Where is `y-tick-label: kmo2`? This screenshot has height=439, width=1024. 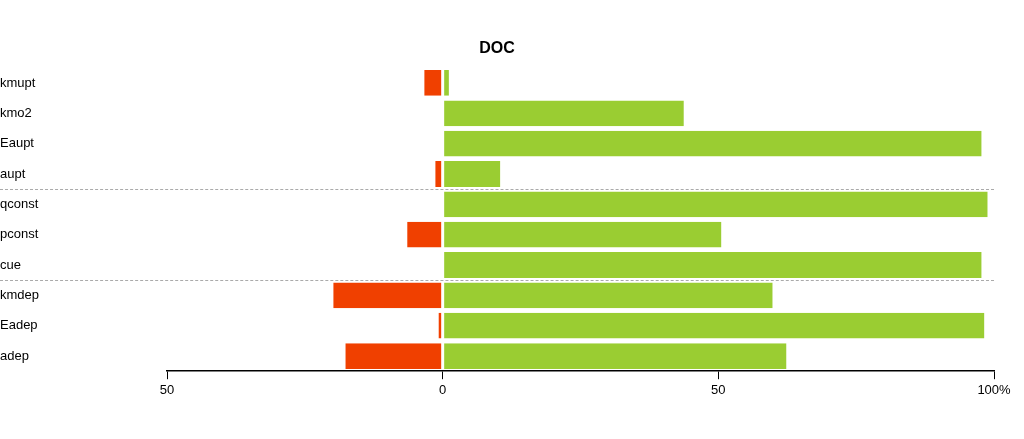
y-tick-label: kmo2 is located at coordinates (16, 112).